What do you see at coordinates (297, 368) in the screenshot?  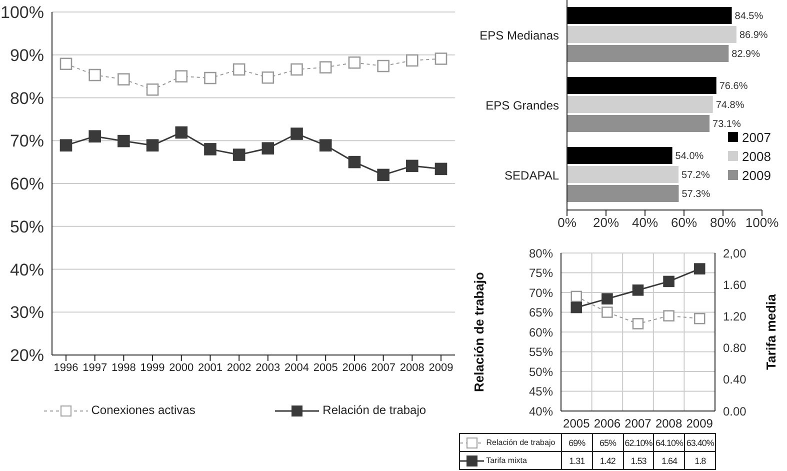 I see `x-tick-label: 2004` at bounding box center [297, 368].